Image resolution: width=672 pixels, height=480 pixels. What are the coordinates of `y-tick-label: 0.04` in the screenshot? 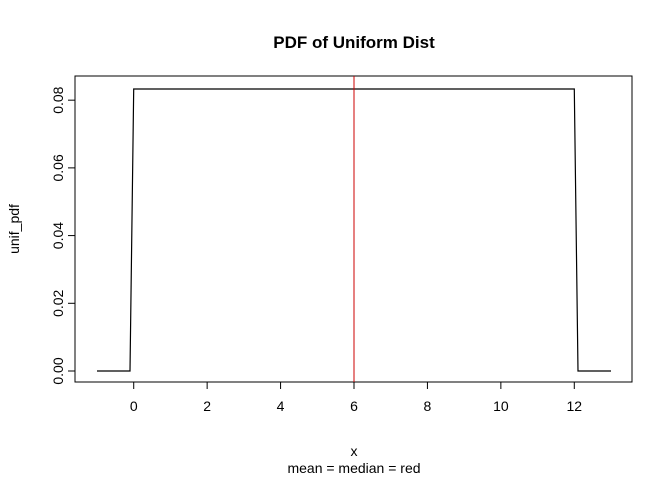 It's located at (58, 235).